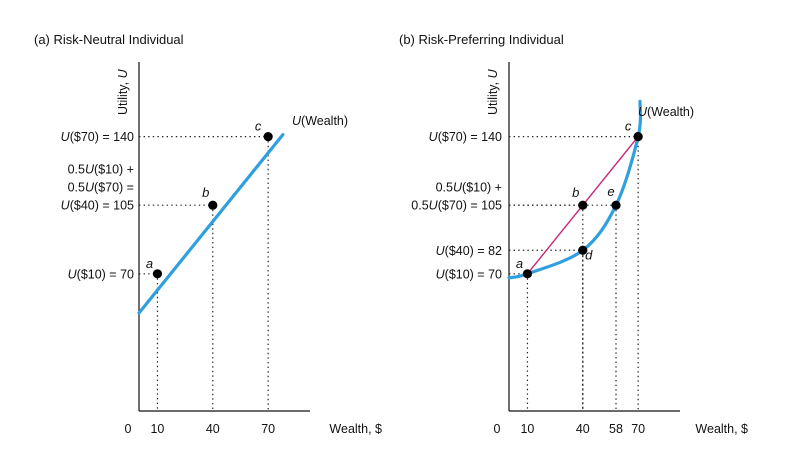 The image size is (802, 451). What do you see at coordinates (610, 191) in the screenshot?
I see `point-label: e` at bounding box center [610, 191].